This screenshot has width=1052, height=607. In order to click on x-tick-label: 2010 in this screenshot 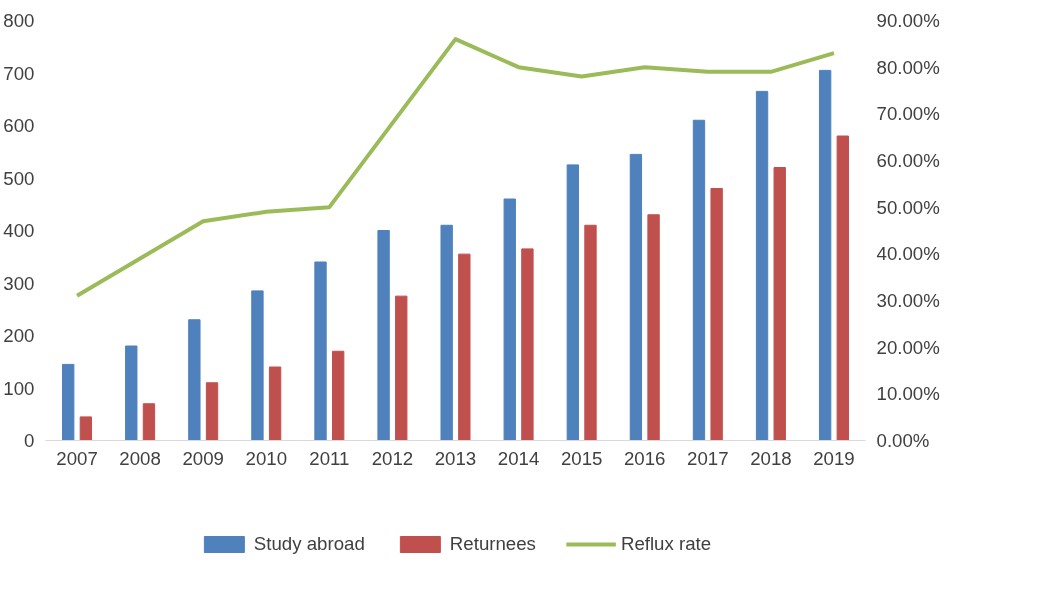, I will do `click(266, 458)`.